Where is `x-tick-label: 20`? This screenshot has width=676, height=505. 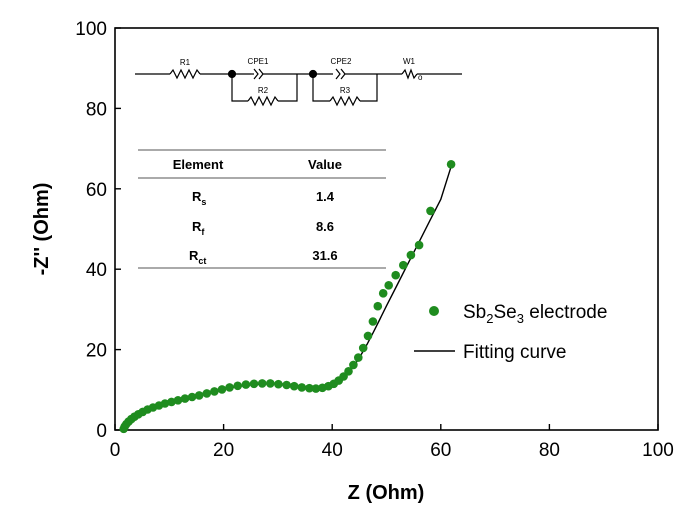 x-tick-label: 20 is located at coordinates (223, 450).